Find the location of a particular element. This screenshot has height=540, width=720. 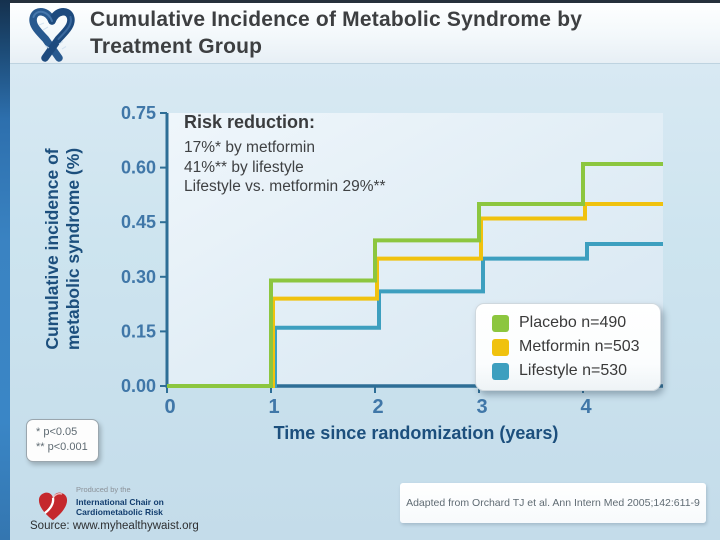

x-tick-label: 4 is located at coordinates (586, 407).